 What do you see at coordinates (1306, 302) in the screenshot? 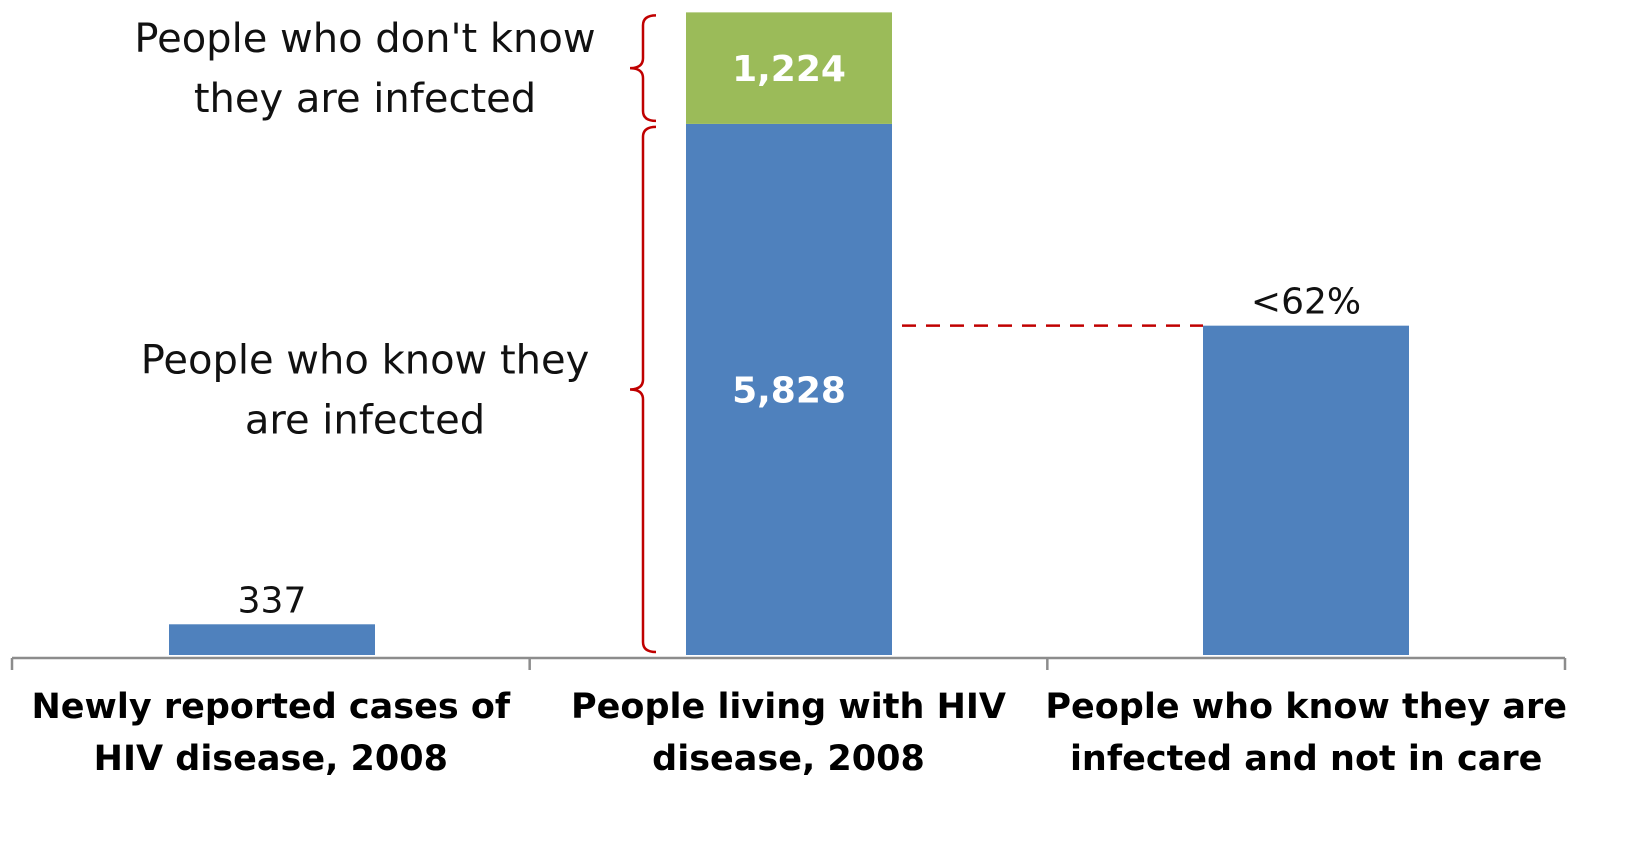
I see `data-label: <62%` at bounding box center [1306, 302].